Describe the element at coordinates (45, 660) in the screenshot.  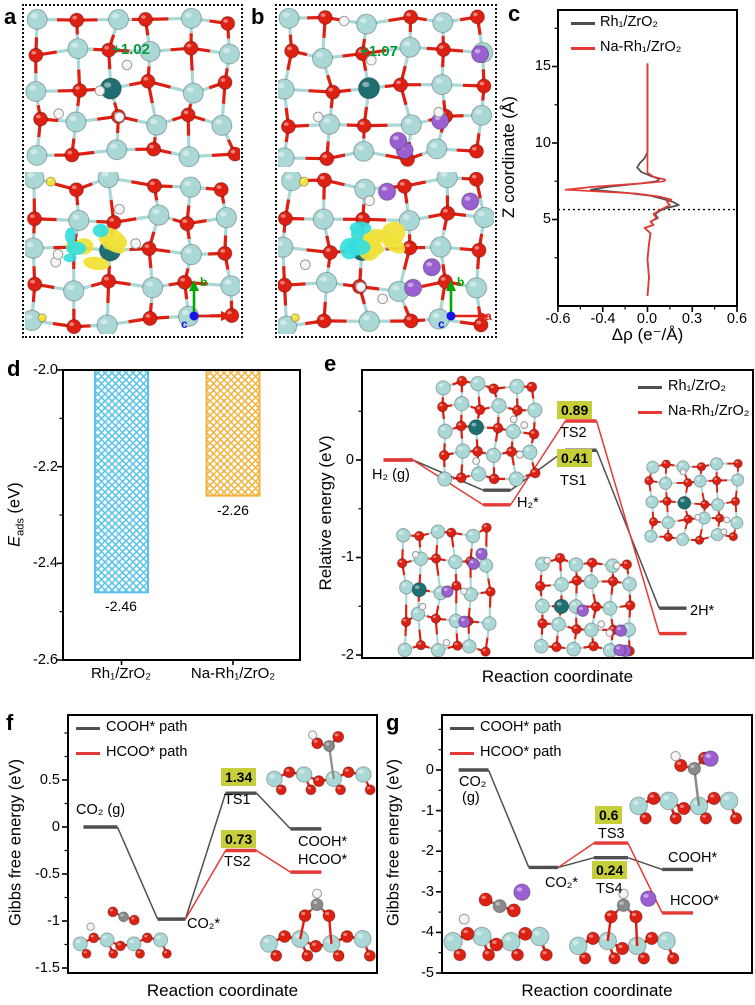
I see `y-tick: -2.6` at that location.